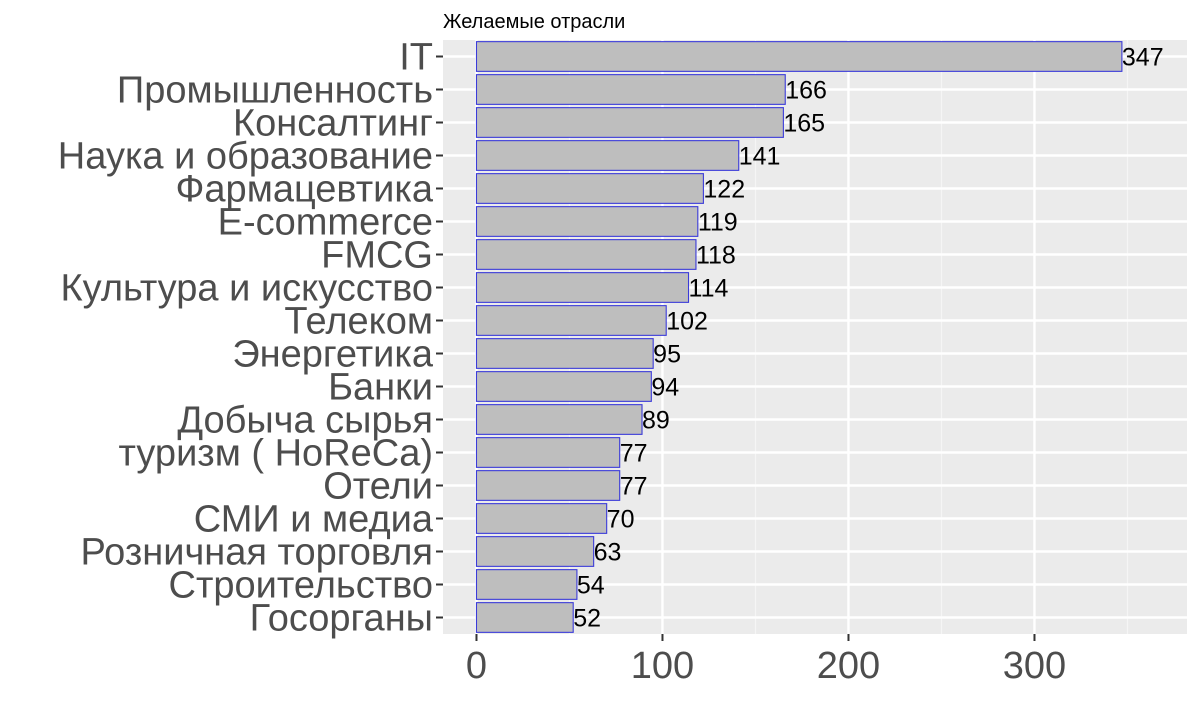 This screenshot has height=718, width=1200. Describe the element at coordinates (804, 124) in the screenshot. I see `bar-value-label: 165` at that location.